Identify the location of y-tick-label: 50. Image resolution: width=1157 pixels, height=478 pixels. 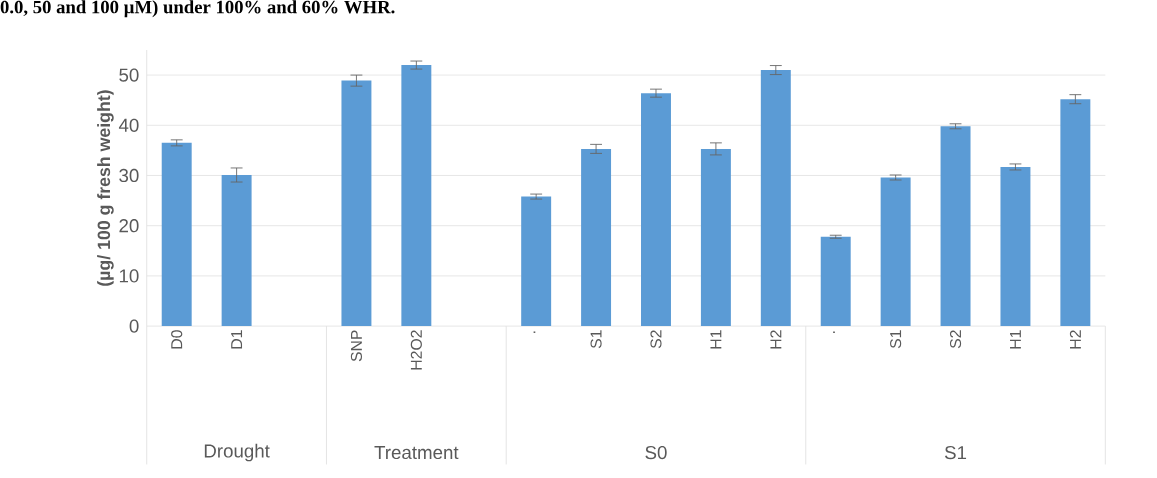
(129, 75).